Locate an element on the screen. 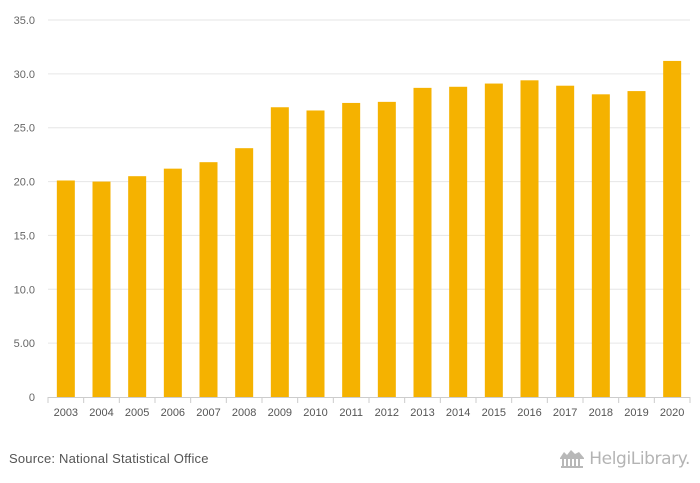 The width and height of the screenshot is (700, 483). y-tick-label: 10.0 is located at coordinates (24, 290).